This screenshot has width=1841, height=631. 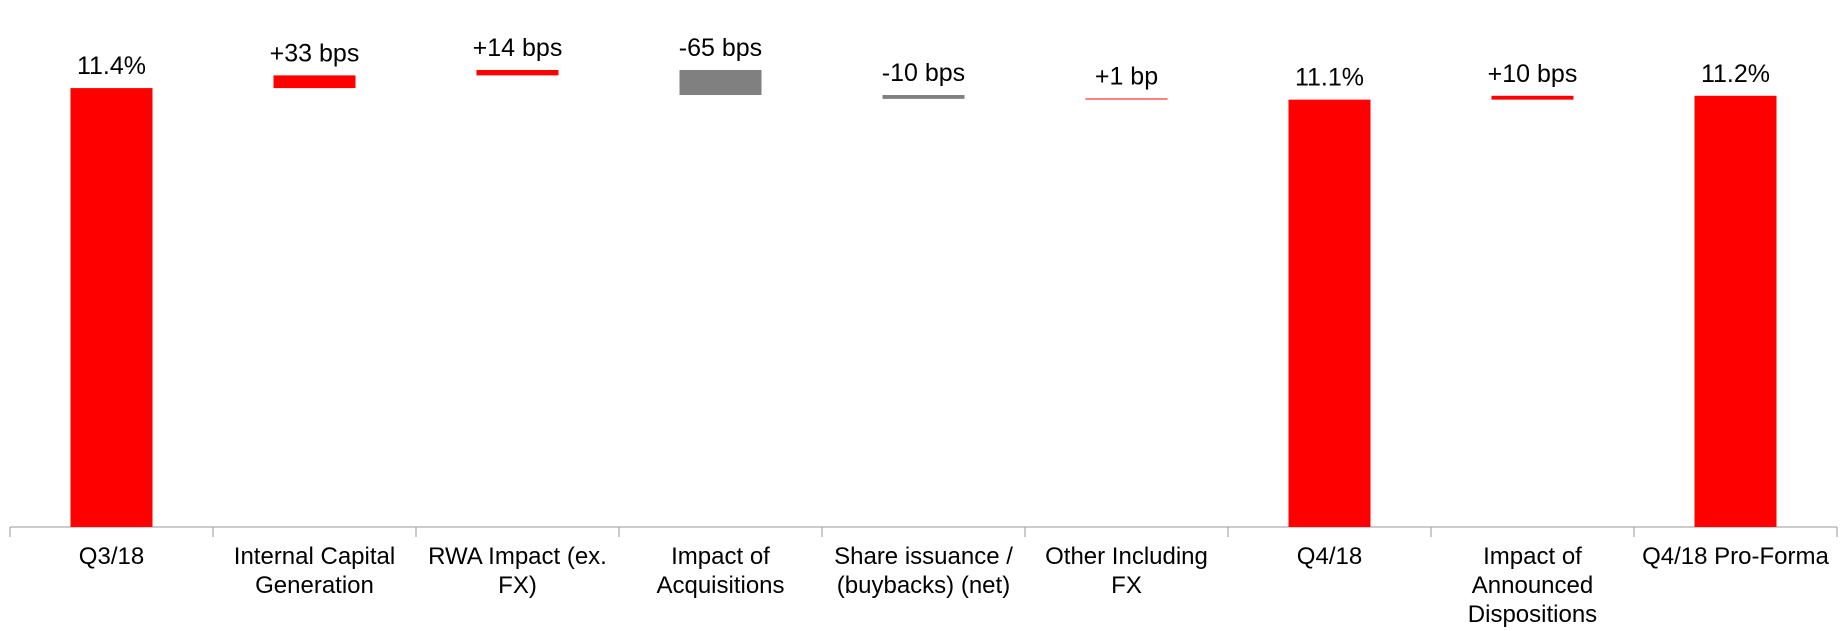 What do you see at coordinates (111, 556) in the screenshot?
I see `x-tick-label: Q3/18` at bounding box center [111, 556].